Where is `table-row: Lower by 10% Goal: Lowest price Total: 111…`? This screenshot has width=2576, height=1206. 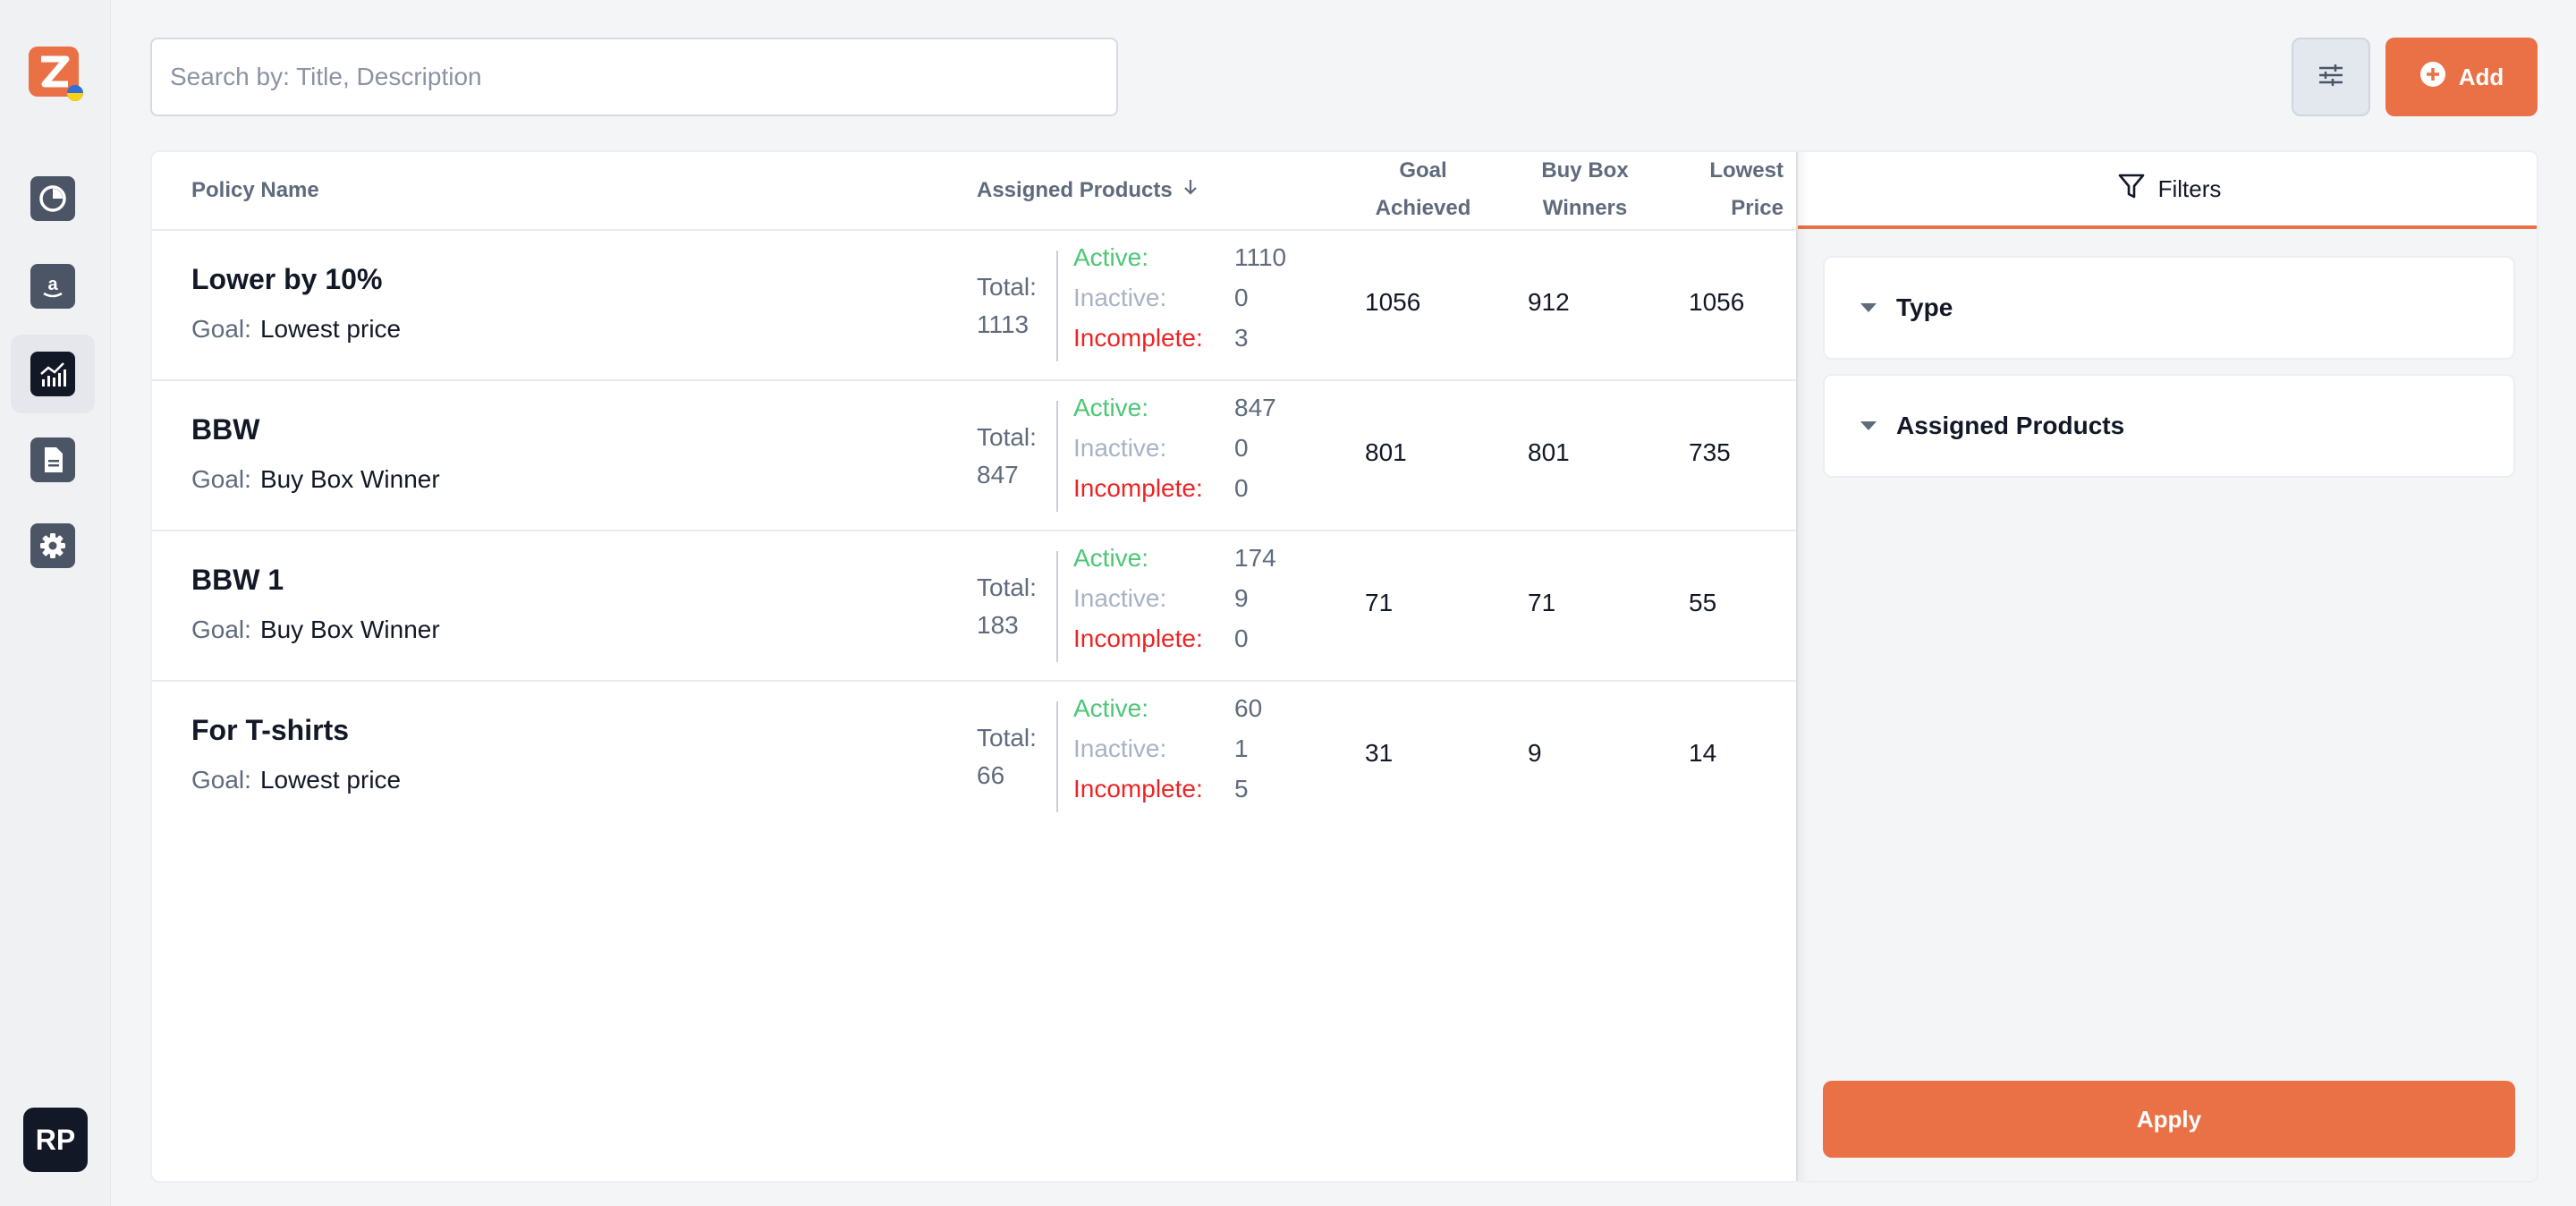 table-row: Lower by 10% Goal: Lowest price Total: 111… is located at coordinates (974, 306).